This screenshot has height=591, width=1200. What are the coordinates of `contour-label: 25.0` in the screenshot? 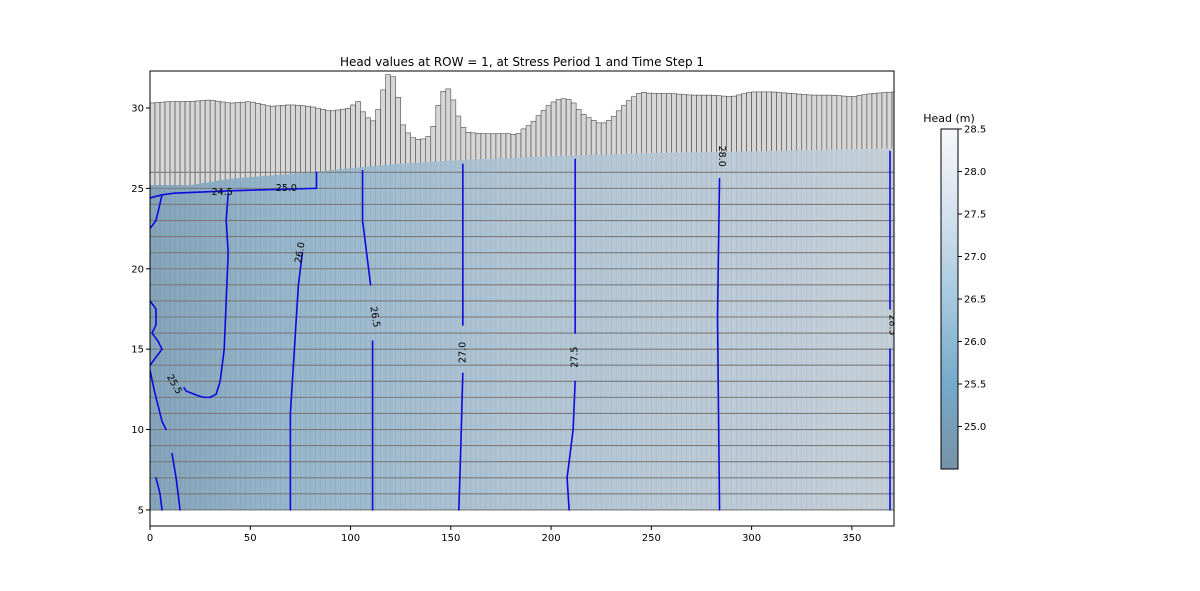 It's located at (286, 188).